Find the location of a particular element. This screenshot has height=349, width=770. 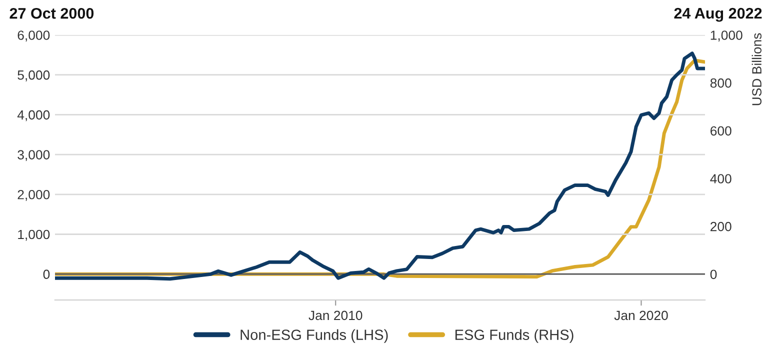

legend-label: Non-ESG Funds (LHS) is located at coordinates (314, 336).